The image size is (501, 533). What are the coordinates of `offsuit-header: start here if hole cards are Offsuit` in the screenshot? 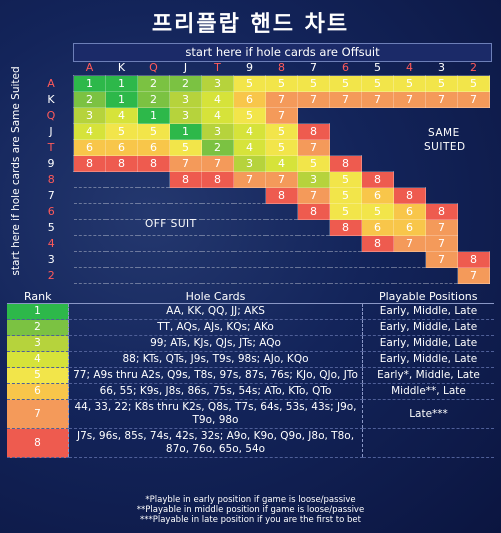 It's located at (282, 52).